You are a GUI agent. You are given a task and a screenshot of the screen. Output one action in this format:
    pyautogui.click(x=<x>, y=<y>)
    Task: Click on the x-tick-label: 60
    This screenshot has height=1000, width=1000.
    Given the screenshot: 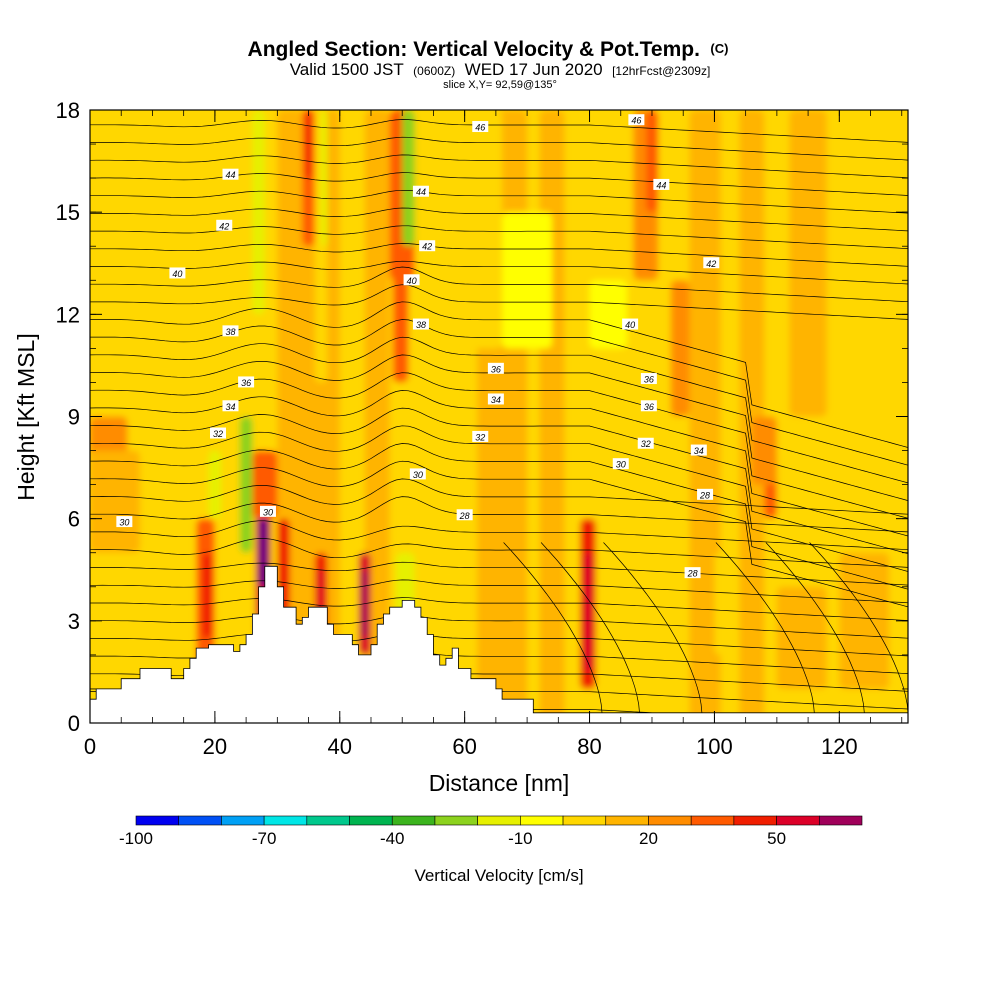 What is the action you would take?
    pyautogui.click(x=464, y=746)
    